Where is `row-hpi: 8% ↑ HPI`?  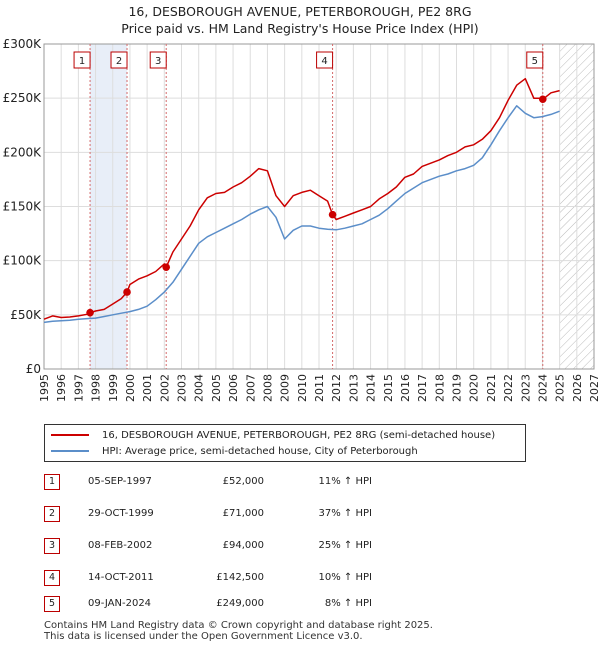
row-hpi: 8% ↑ HPI is located at coordinates (348, 603).